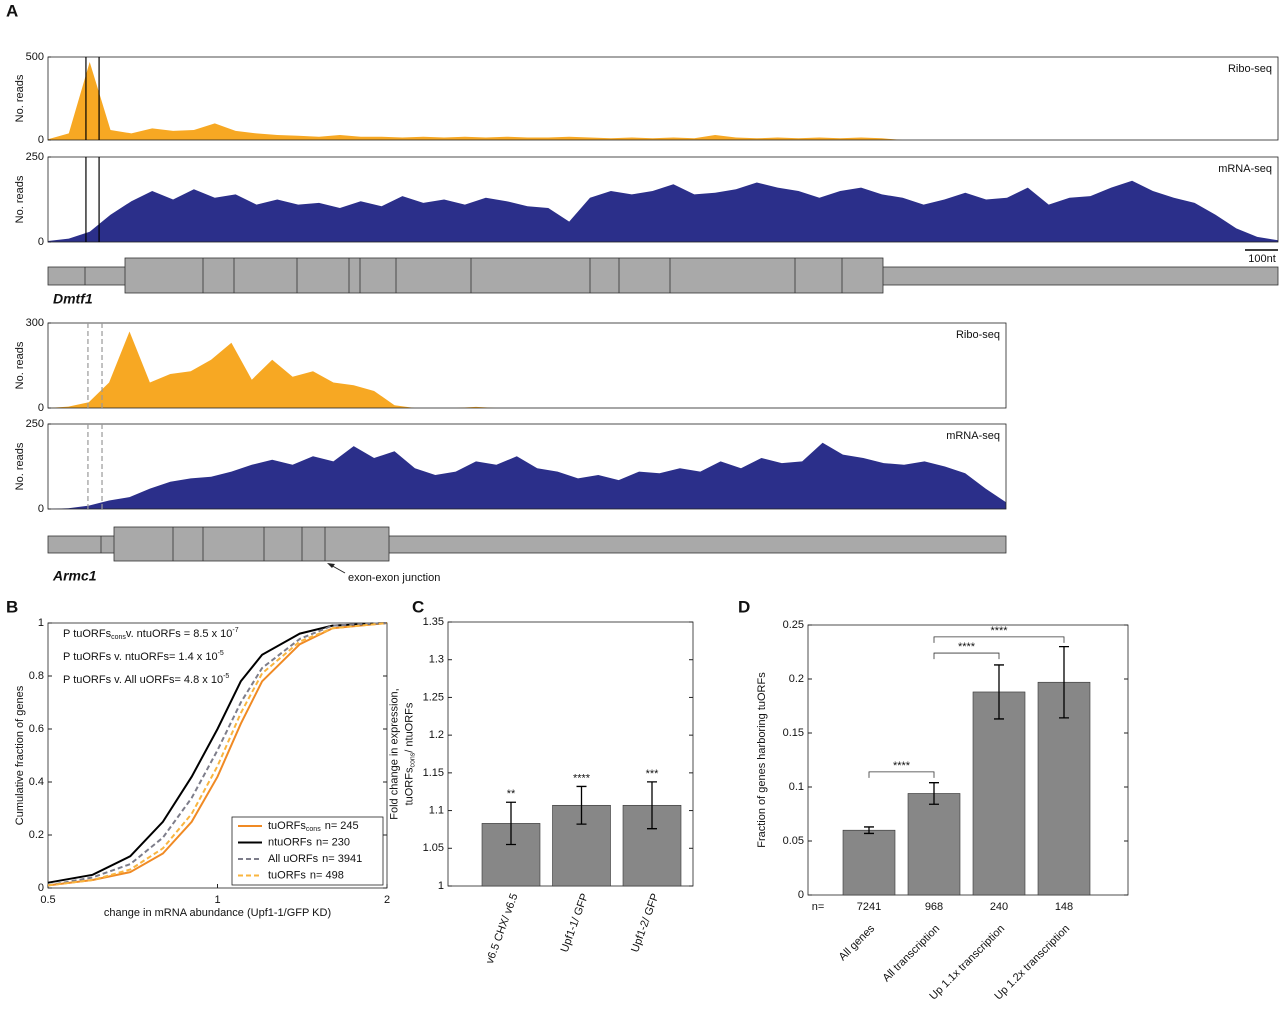 This screenshot has width=1280, height=1010. I want to click on y-tick-label: 1.1, so click(436, 810).